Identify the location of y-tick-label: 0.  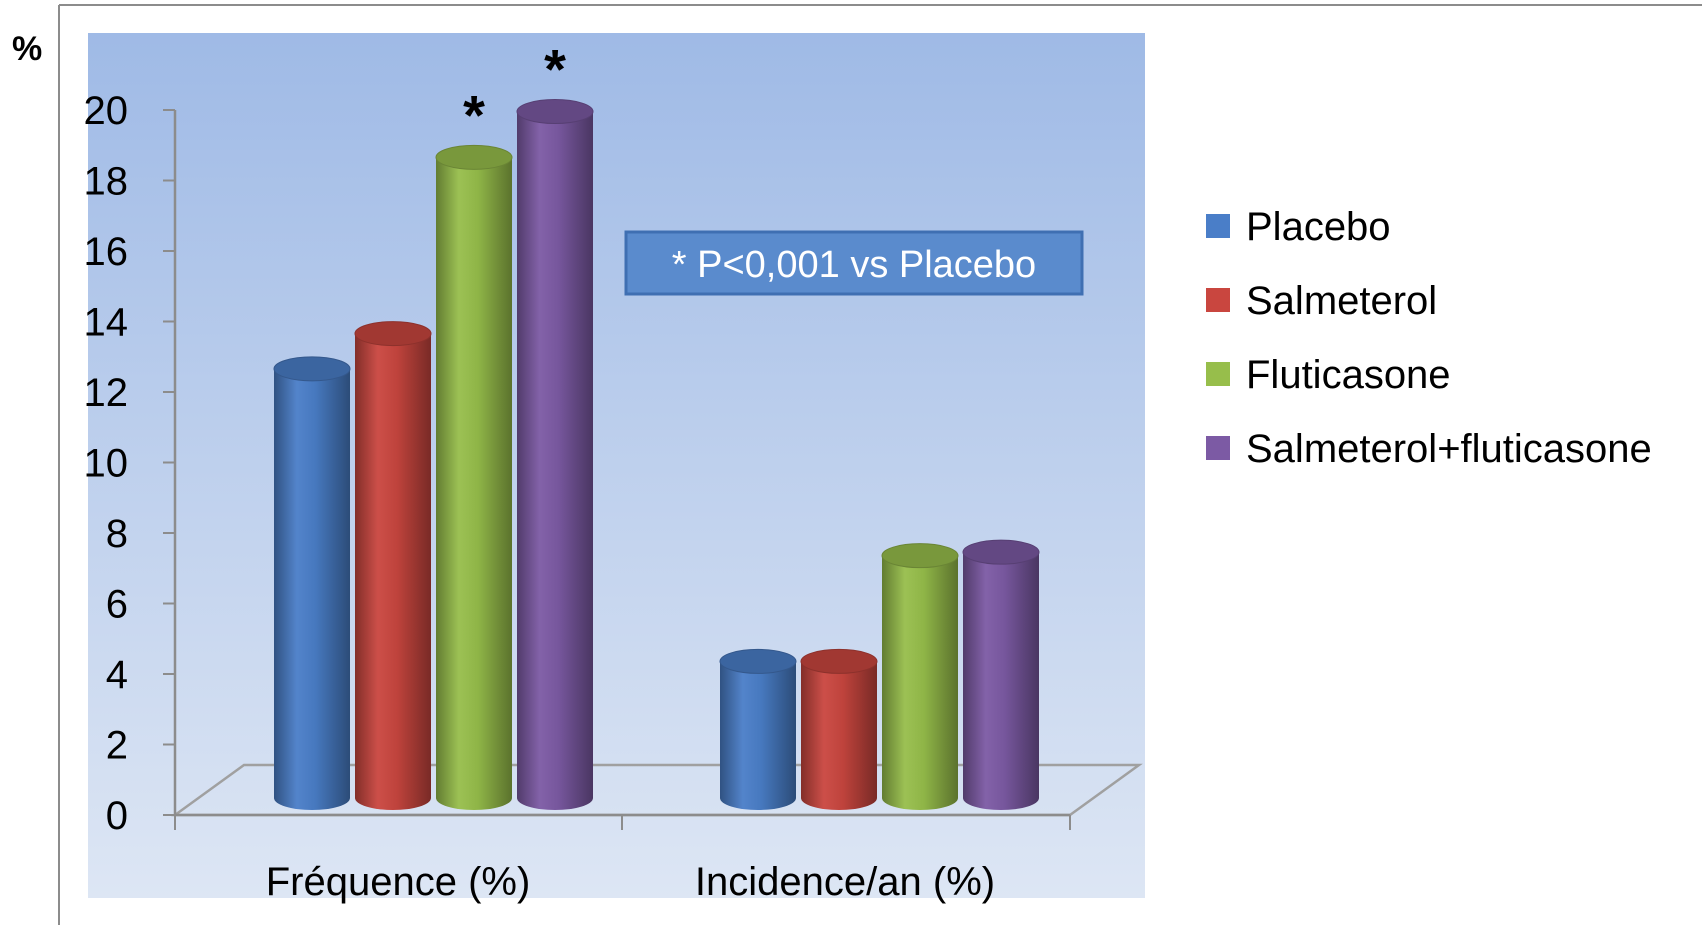
(117, 816).